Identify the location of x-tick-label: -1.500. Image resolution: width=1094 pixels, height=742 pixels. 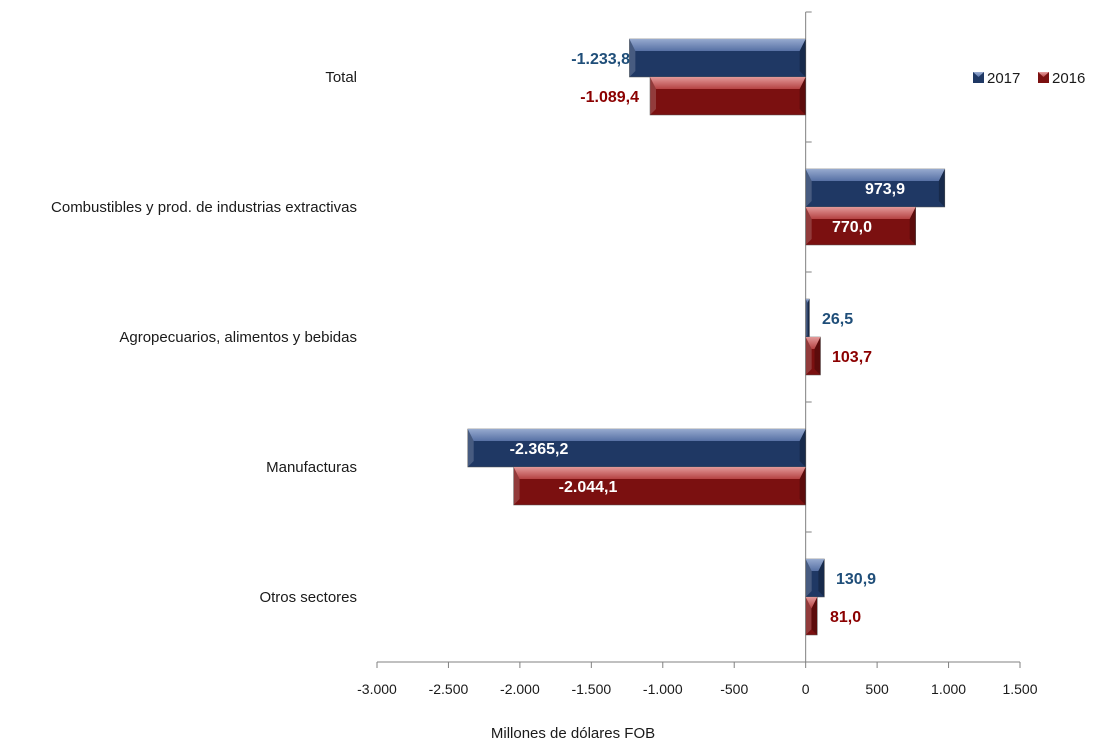
(591, 689).